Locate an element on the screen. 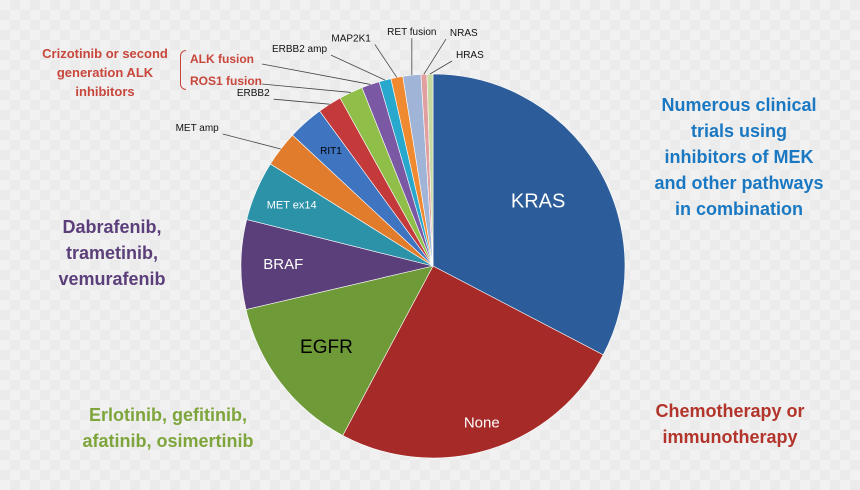 The image size is (860, 490). label-map2k1: MAP2K1 is located at coordinates (351, 38).